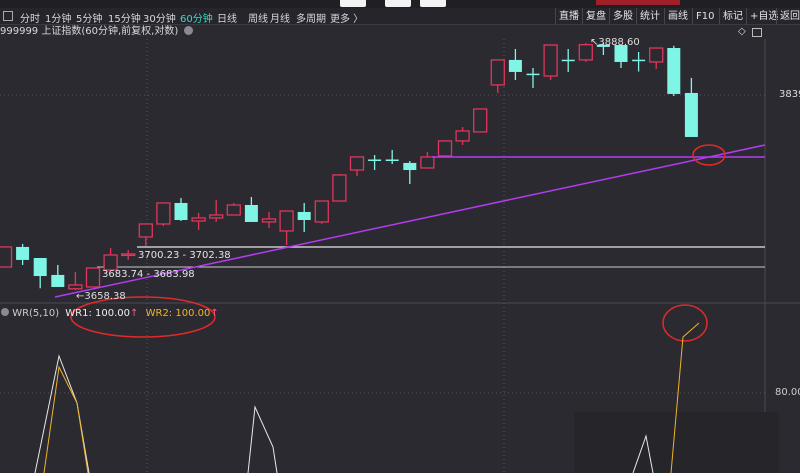 Image resolution: width=800 pixels, height=473 pixels. Describe the element at coordinates (30, 19) in the screenshot. I see `tab-fenshi: 分时` at that location.